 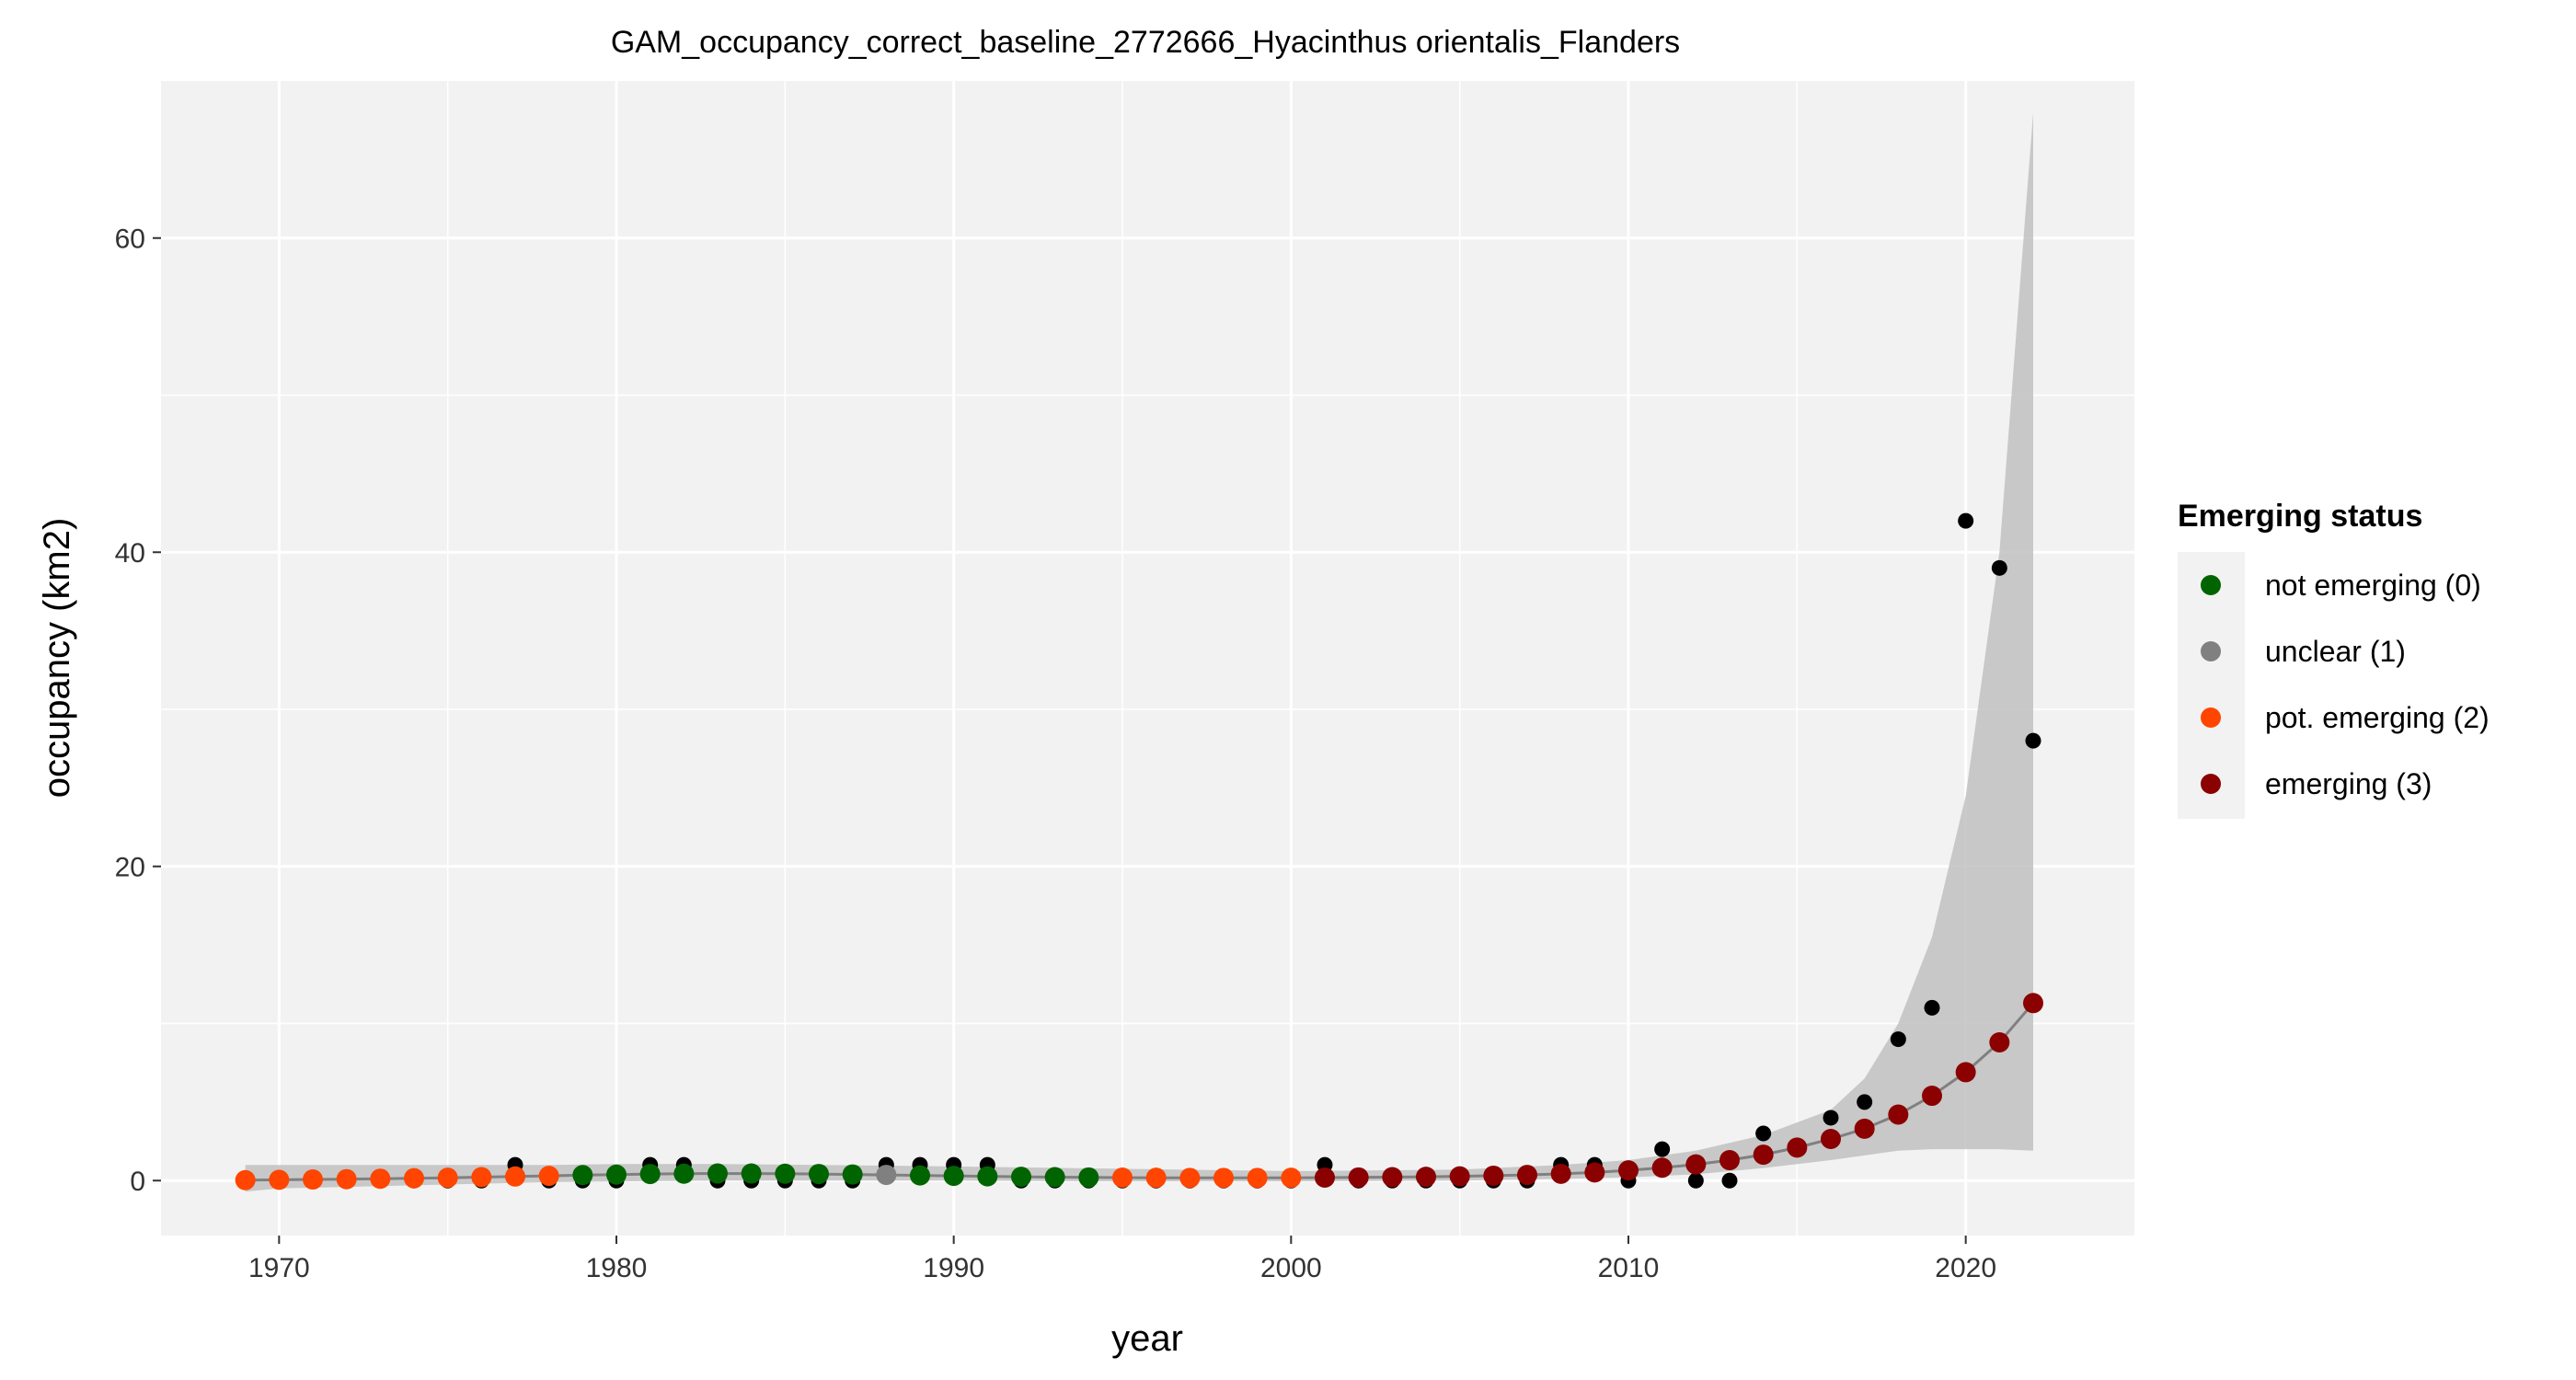 What do you see at coordinates (137, 1182) in the screenshot?
I see `y-tick-label: 0` at bounding box center [137, 1182].